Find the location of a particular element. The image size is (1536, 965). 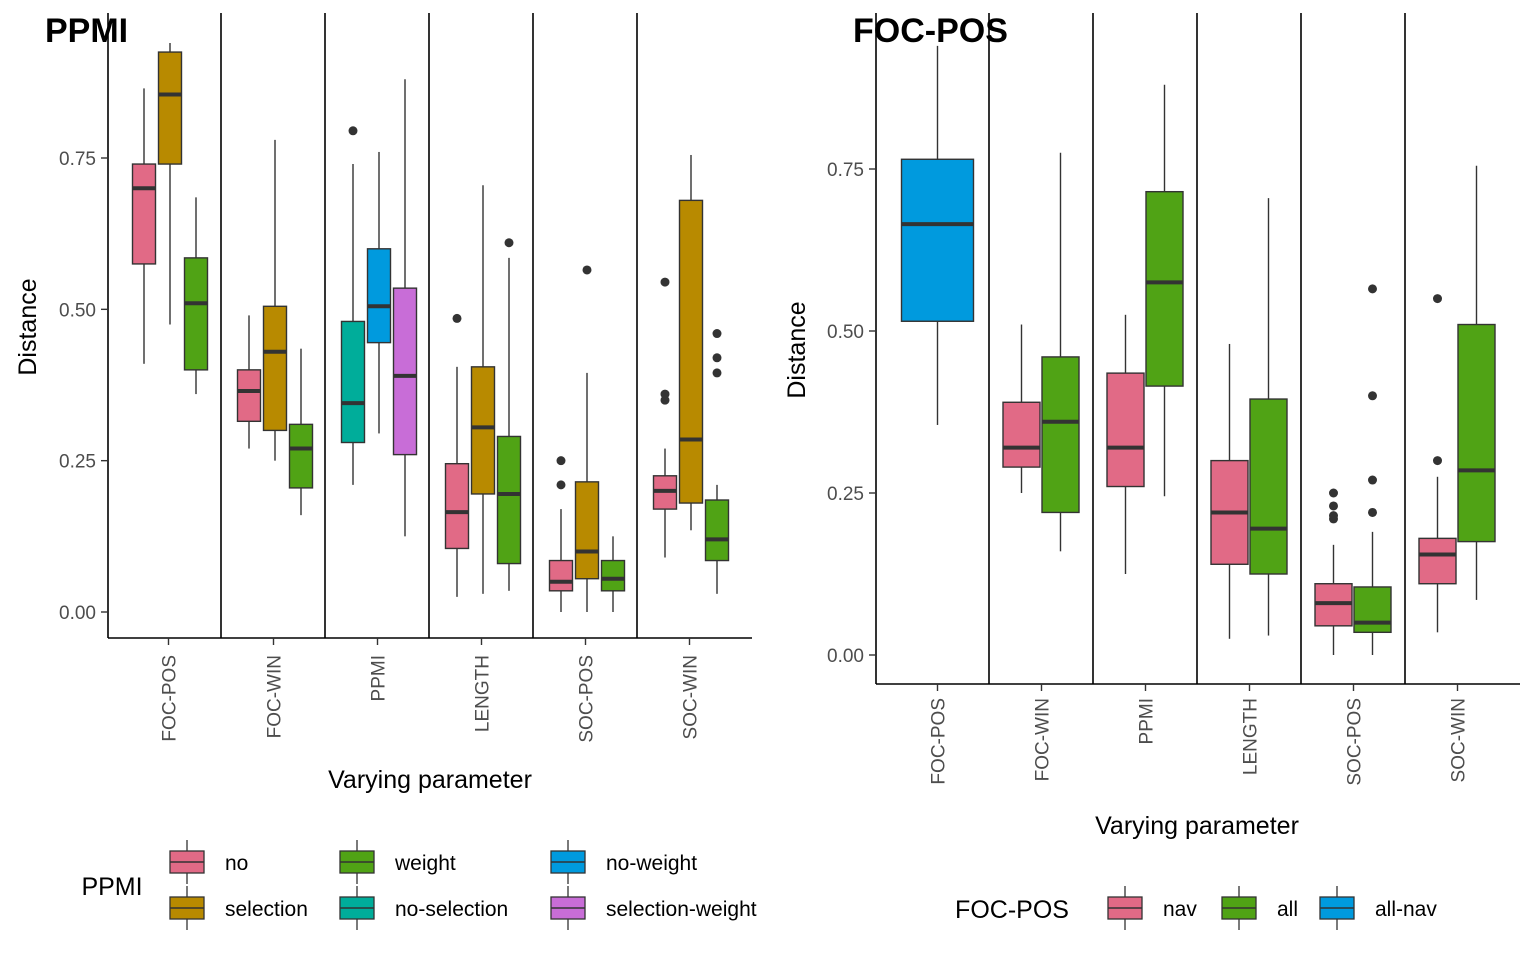

box-soc-pos-weight is located at coordinates (613, 574).